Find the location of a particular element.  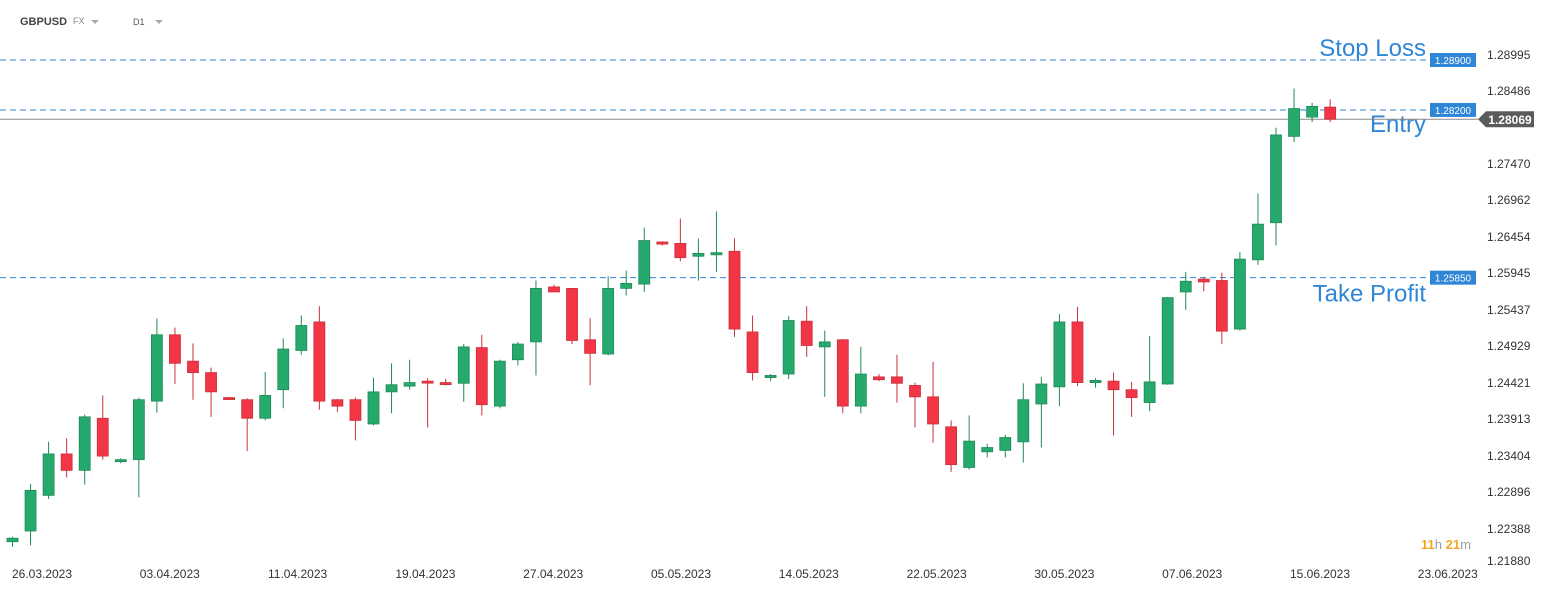

timeframe-selector: D1 is located at coordinates (139, 22).